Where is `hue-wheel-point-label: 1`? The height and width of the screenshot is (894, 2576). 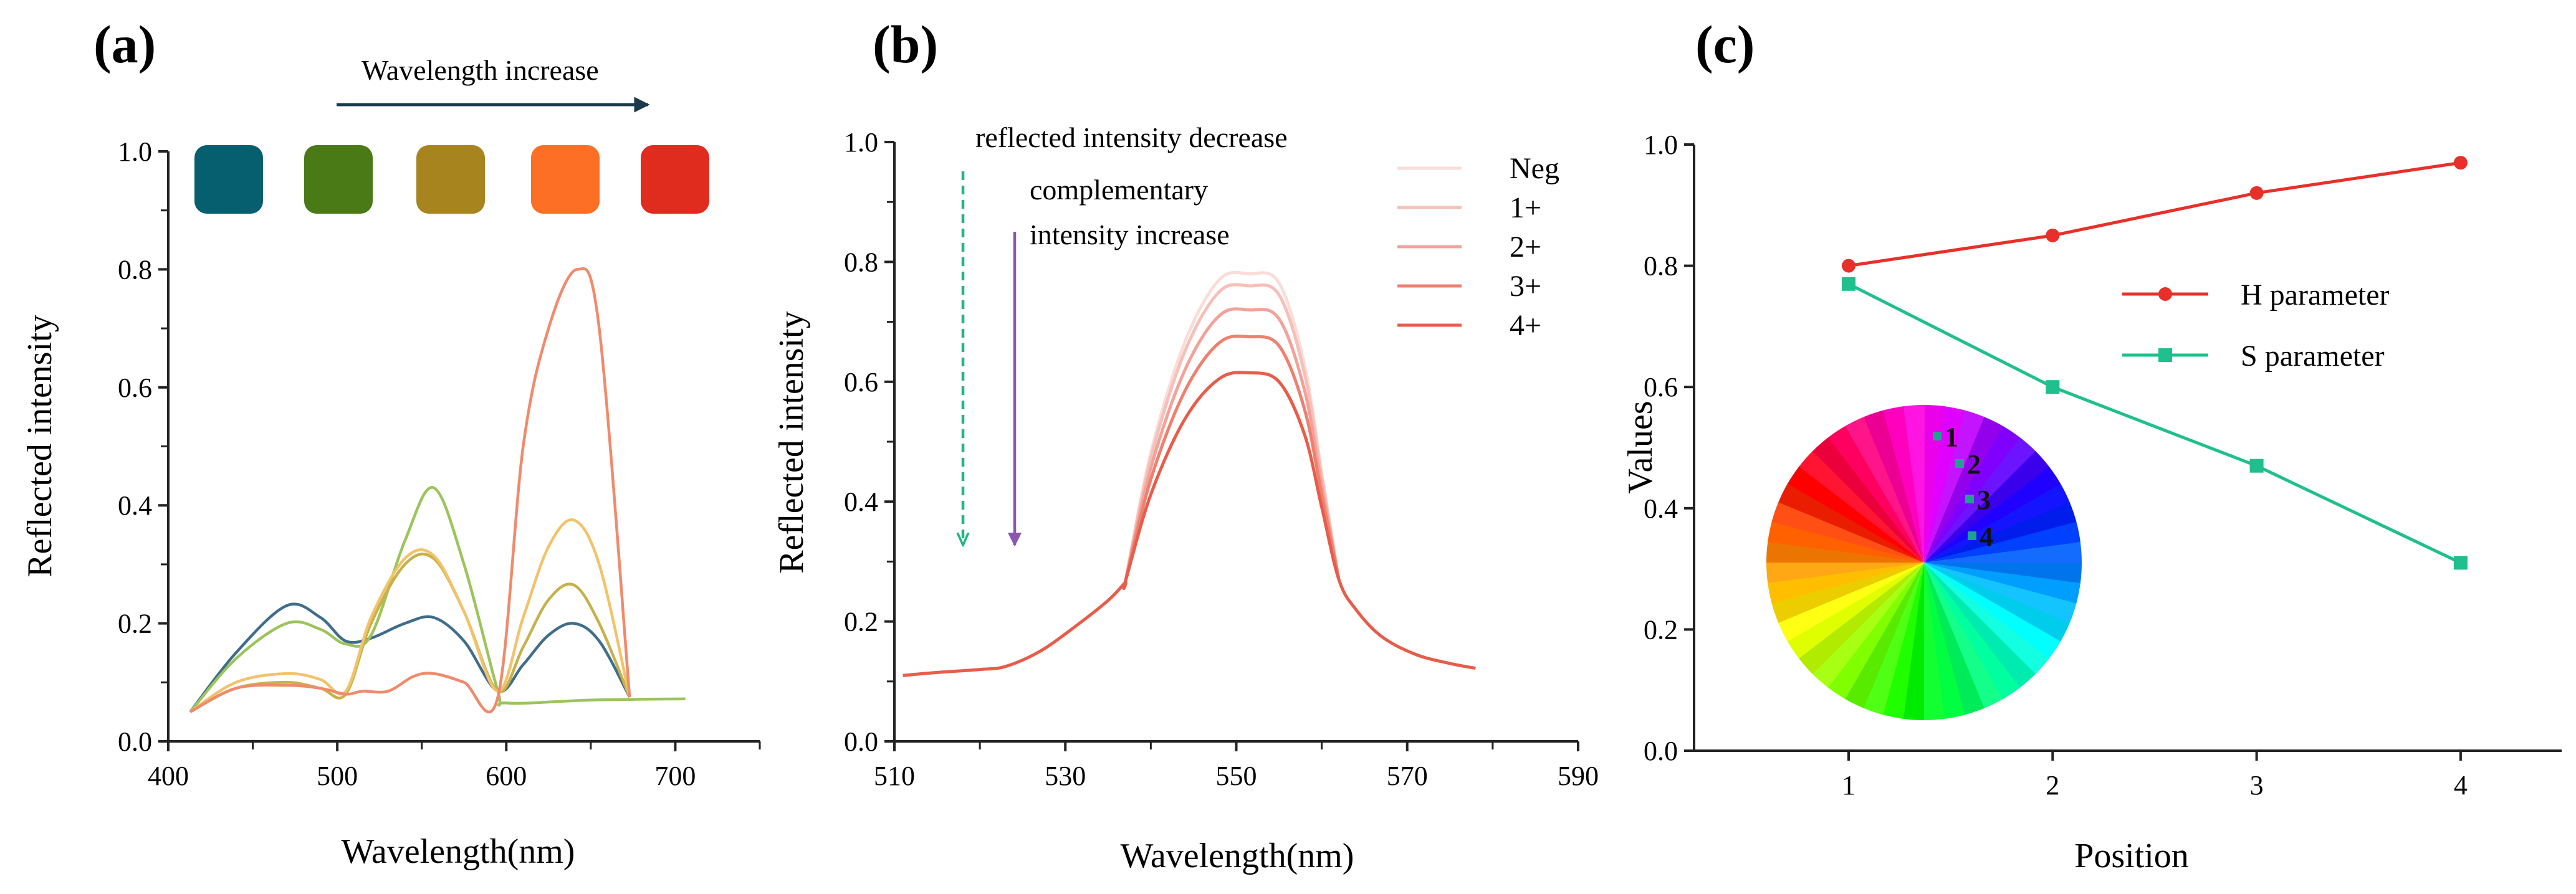 hue-wheel-point-label: 1 is located at coordinates (1951, 437).